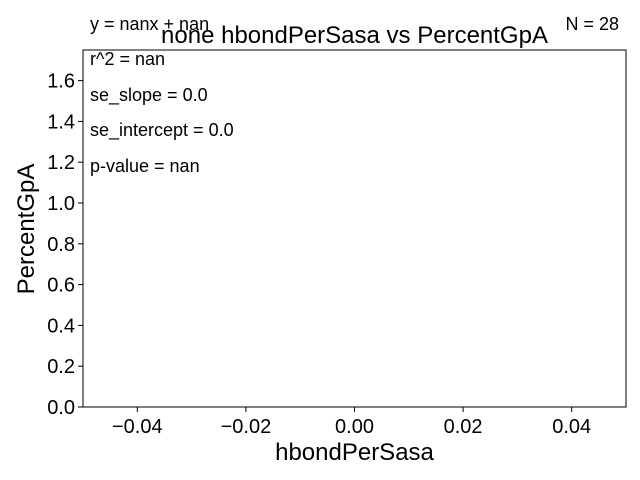  I want to click on y-tick-label: 1.4, so click(61, 122).